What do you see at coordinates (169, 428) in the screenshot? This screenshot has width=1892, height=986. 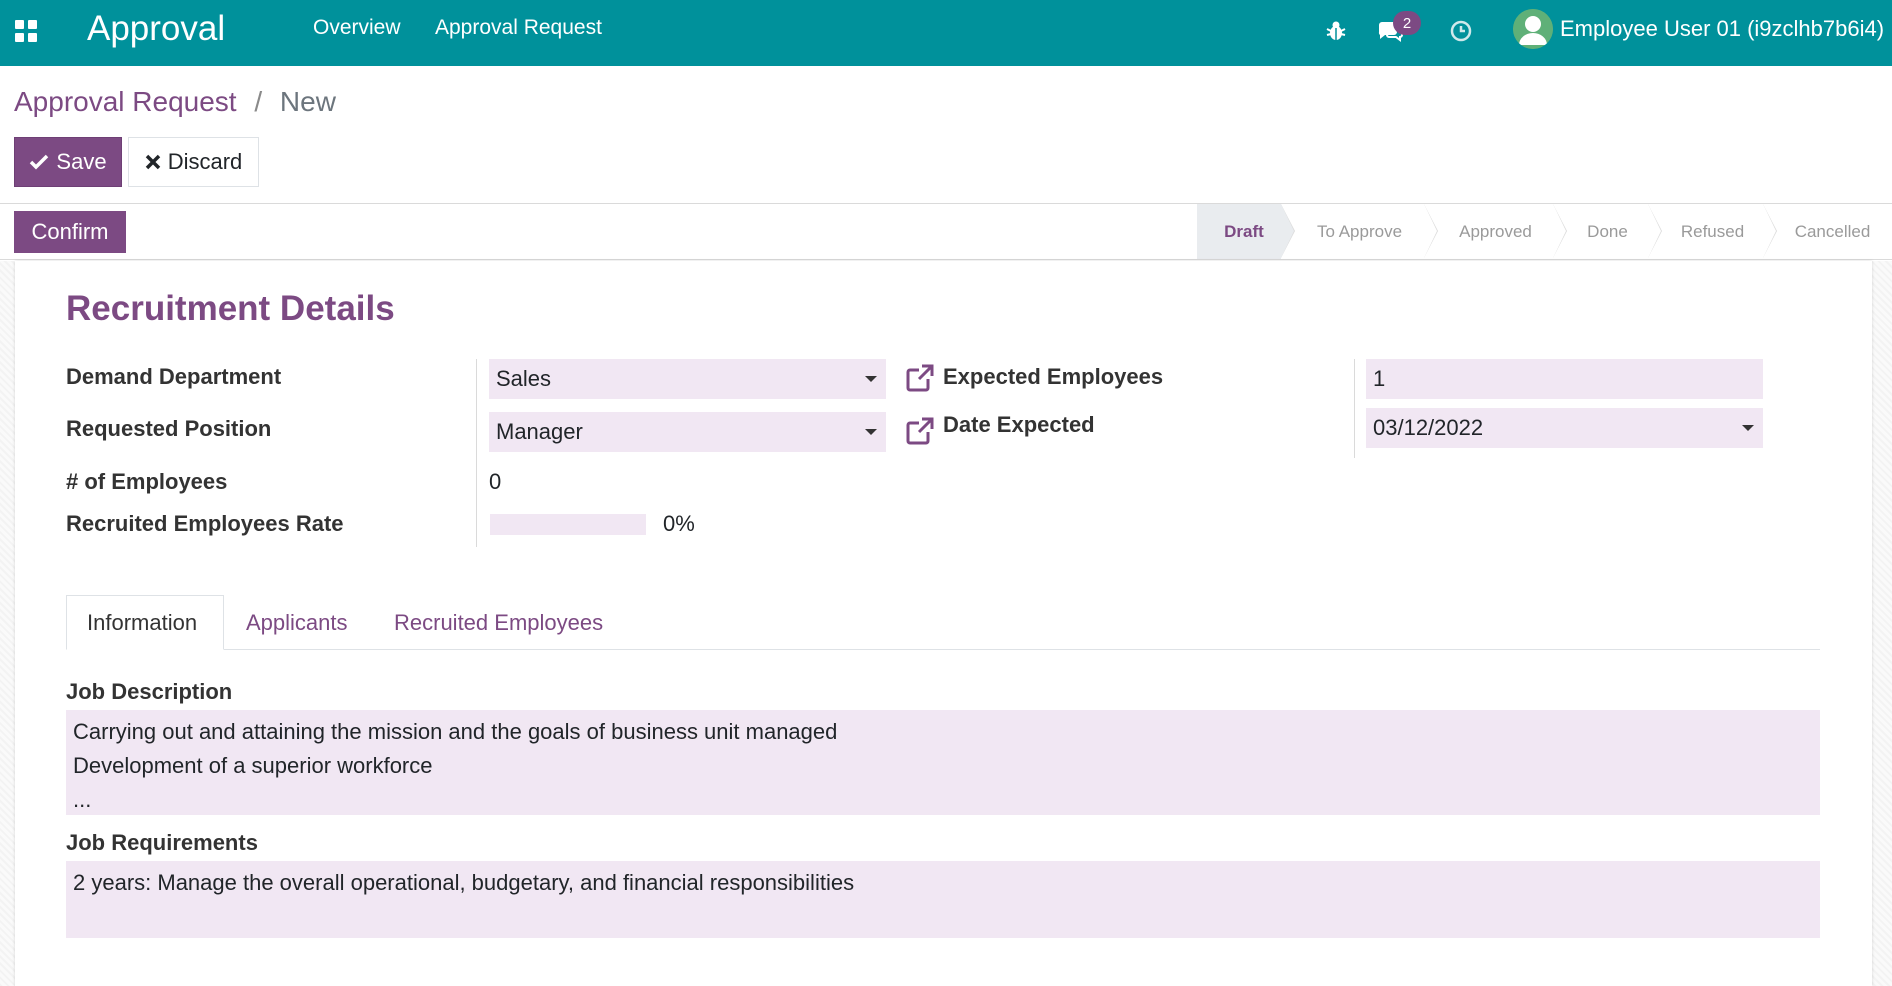 I see `requested-position-label: Requested Position` at bounding box center [169, 428].